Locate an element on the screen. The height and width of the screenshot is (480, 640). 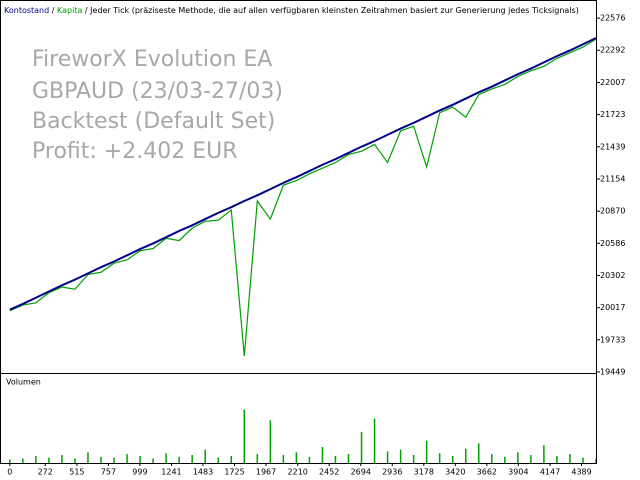
x-tick-label: 2694 is located at coordinates (361, 472).